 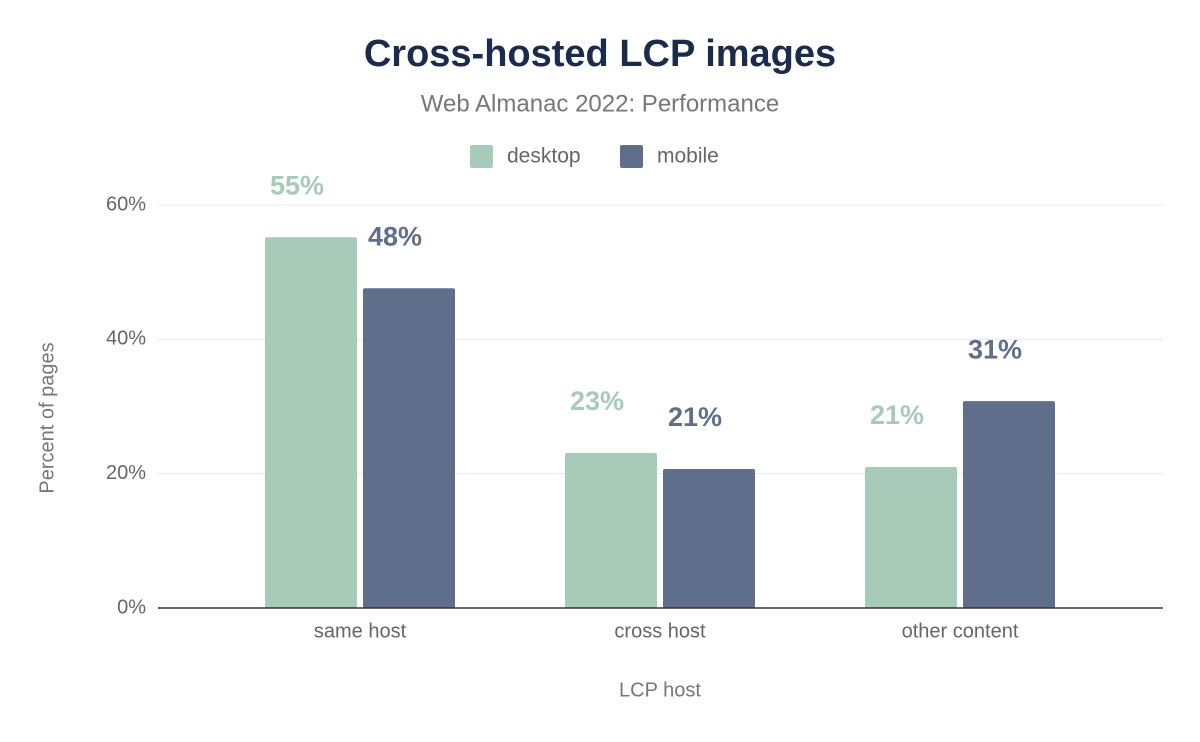 What do you see at coordinates (395, 236) in the screenshot?
I see `value-label: 48%` at bounding box center [395, 236].